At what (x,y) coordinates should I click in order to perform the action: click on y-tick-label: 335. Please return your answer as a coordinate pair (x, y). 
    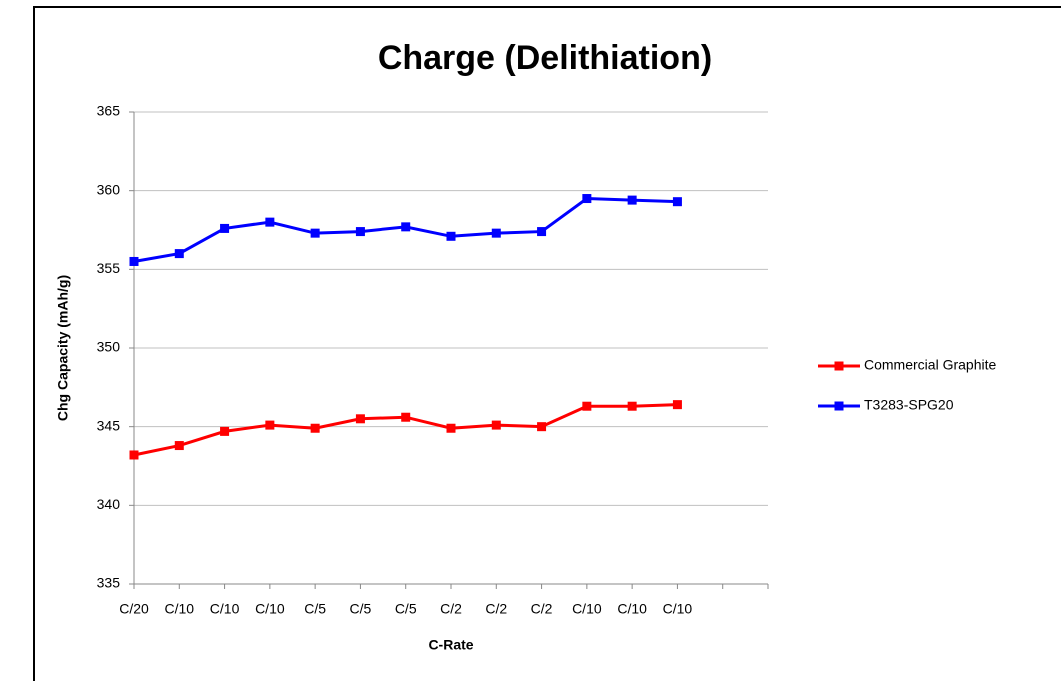
    Looking at the image, I should click on (109, 583).